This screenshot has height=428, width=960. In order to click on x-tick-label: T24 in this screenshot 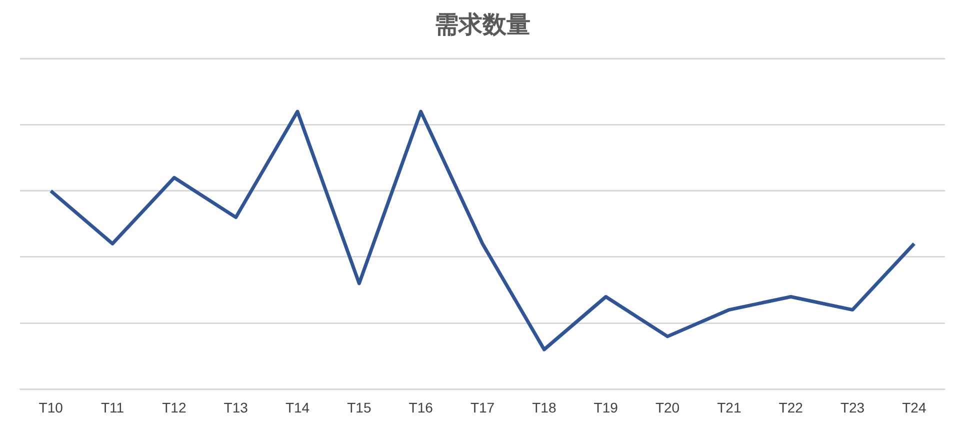, I will do `click(914, 407)`.